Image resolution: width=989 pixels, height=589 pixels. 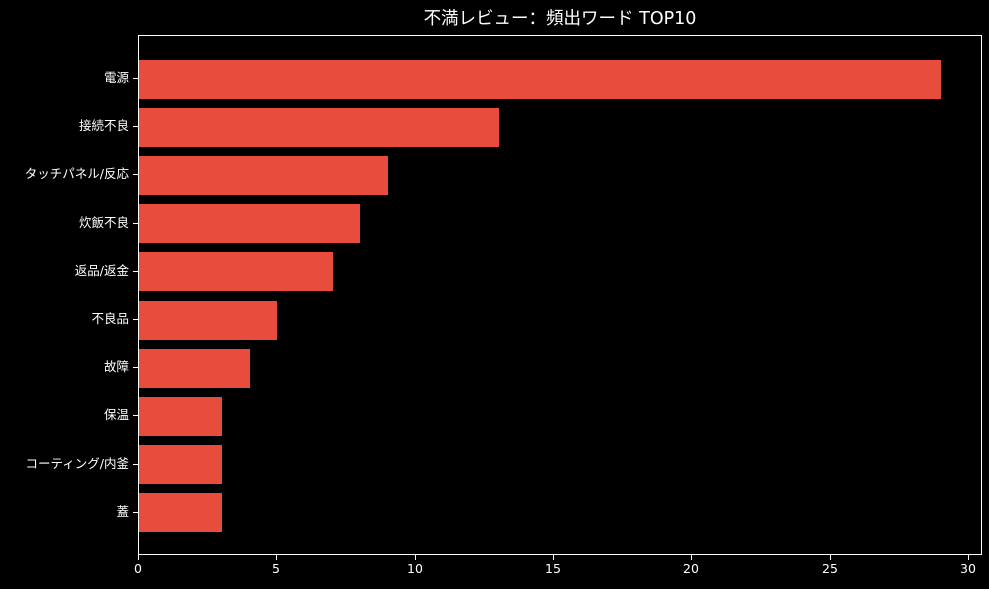 What do you see at coordinates (122, 511) in the screenshot?
I see `y-axis-category-label: 蓋` at bounding box center [122, 511].